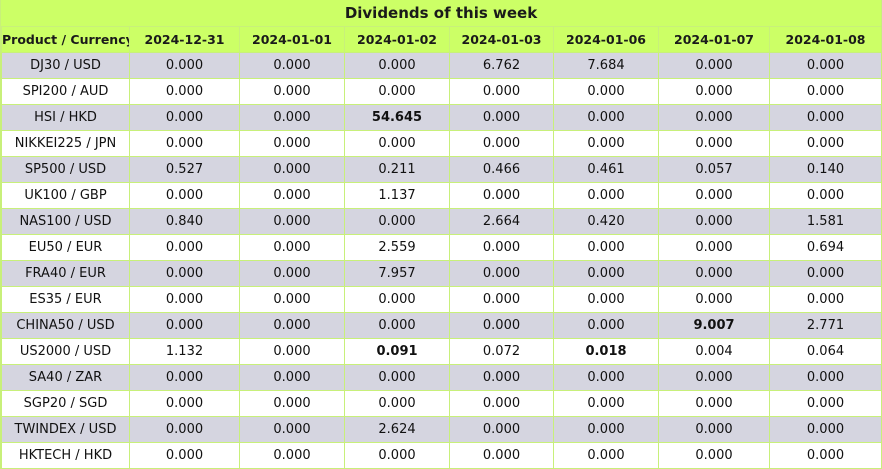 The width and height of the screenshot is (882, 469). What do you see at coordinates (397, 39) in the screenshot?
I see `column-header-date: 2024-01-02` at bounding box center [397, 39].